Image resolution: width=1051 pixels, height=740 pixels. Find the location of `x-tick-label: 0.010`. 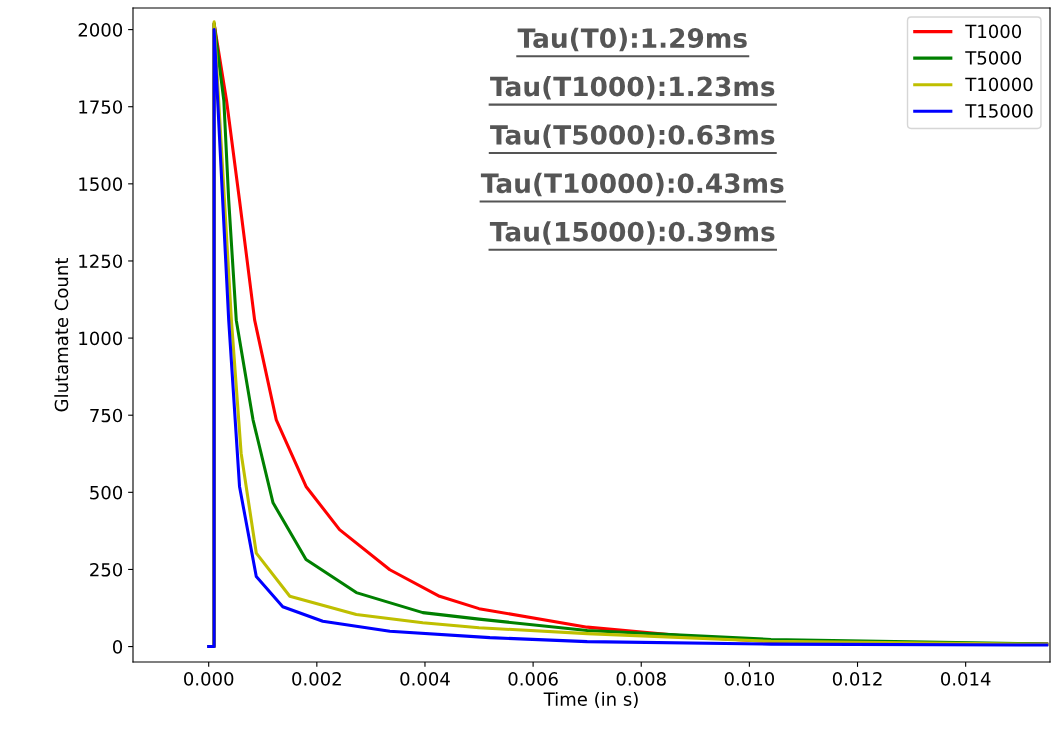

x-tick-label: 0.010 is located at coordinates (749, 679).